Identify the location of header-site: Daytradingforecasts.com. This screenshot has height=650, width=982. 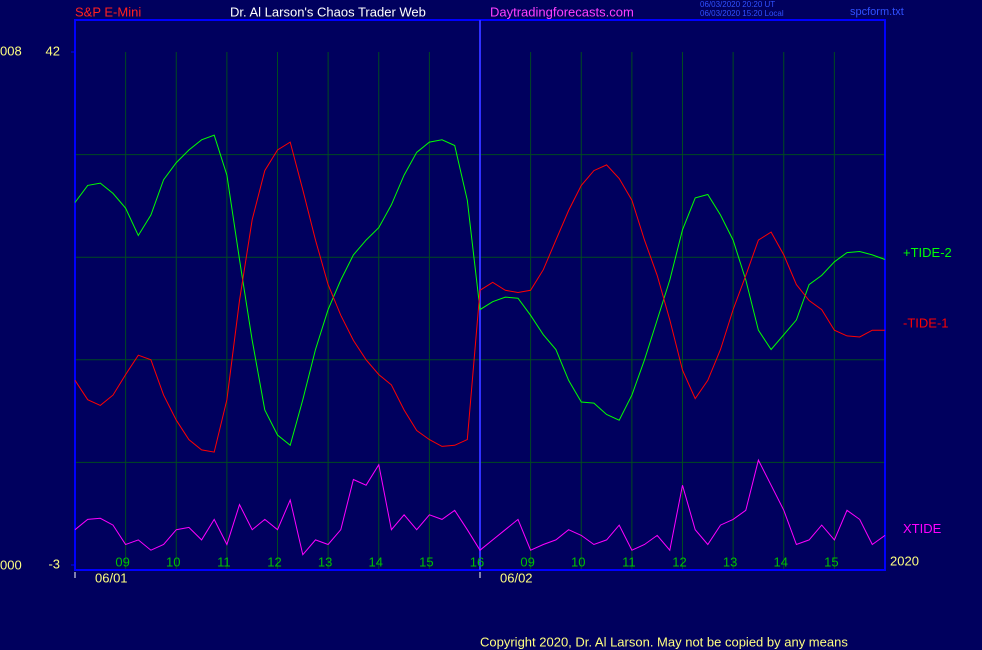
(562, 11).